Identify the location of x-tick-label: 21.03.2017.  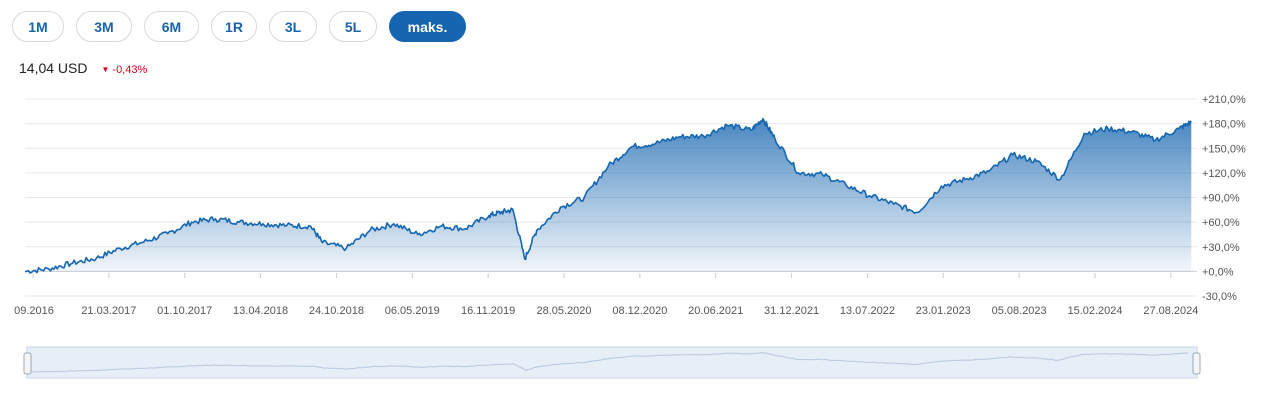
(108, 311).